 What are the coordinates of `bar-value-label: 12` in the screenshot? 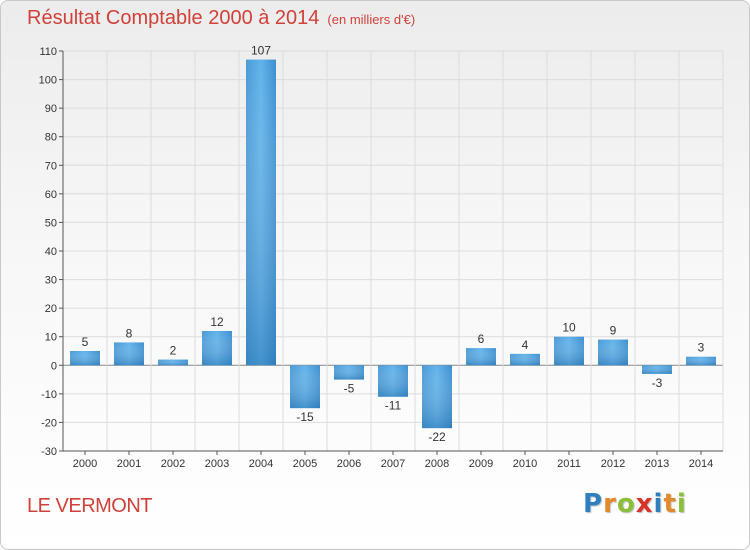 It's located at (217, 322).